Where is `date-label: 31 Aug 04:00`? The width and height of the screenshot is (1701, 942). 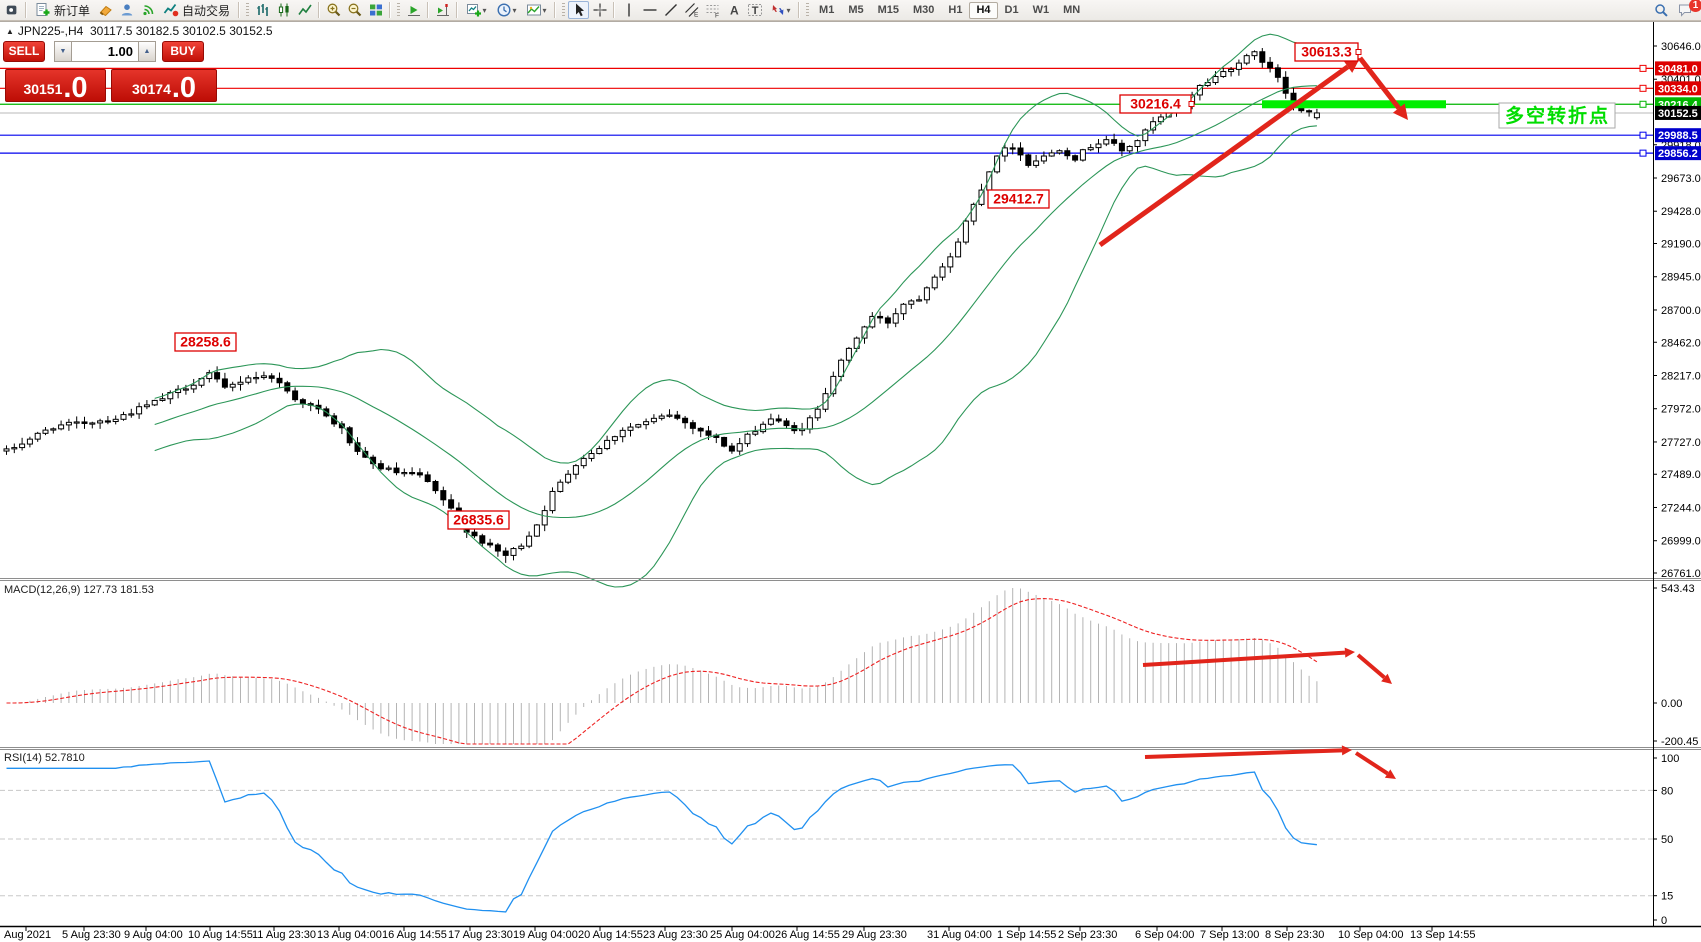
date-label: 31 Aug 04:00 is located at coordinates (959, 935).